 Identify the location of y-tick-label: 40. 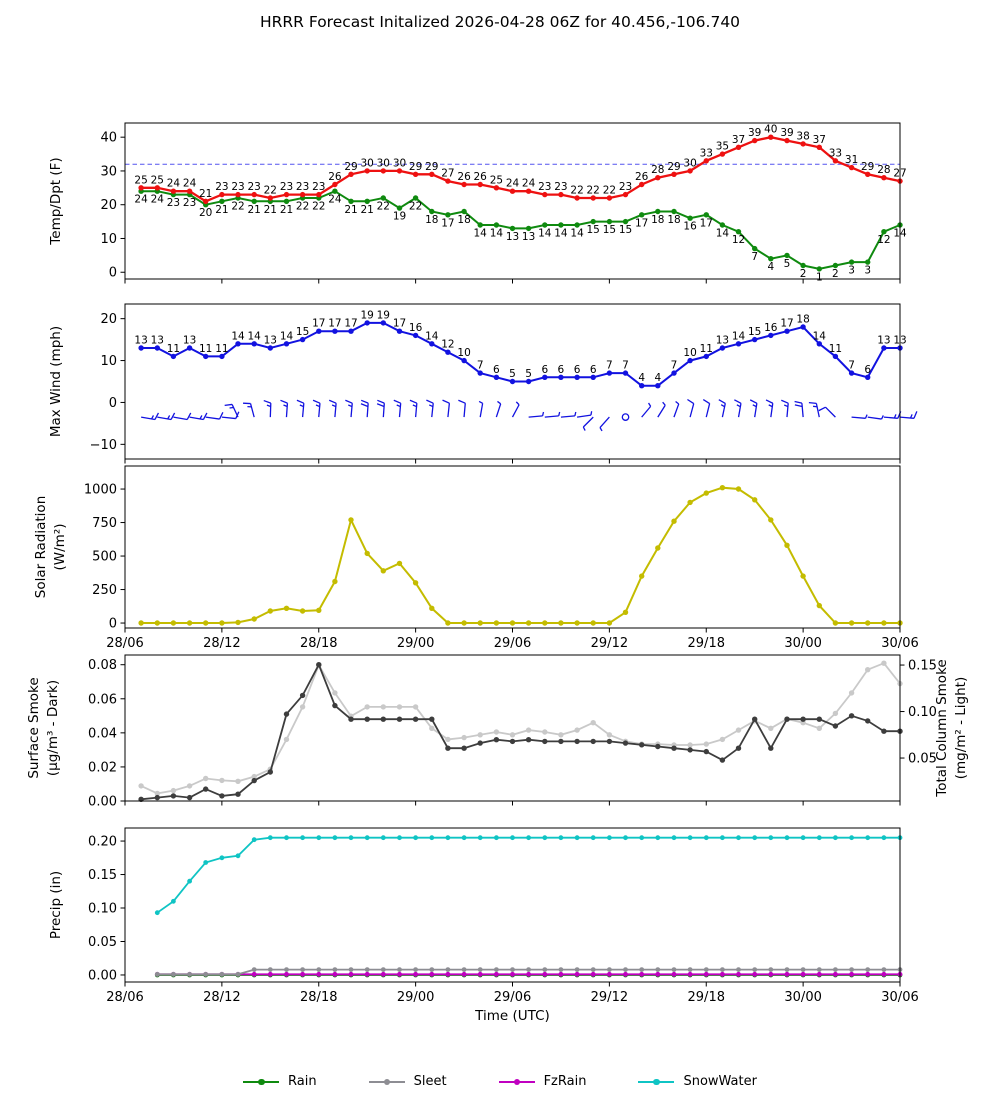
(108, 138).